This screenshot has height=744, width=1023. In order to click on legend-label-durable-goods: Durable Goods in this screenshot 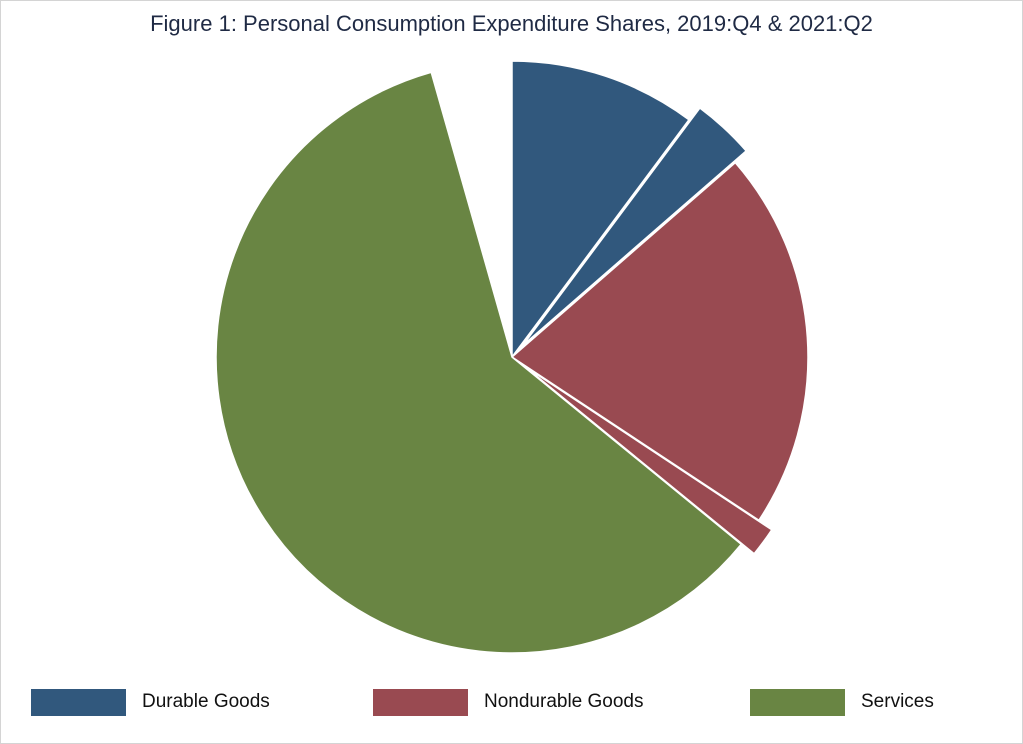, I will do `click(206, 701)`.